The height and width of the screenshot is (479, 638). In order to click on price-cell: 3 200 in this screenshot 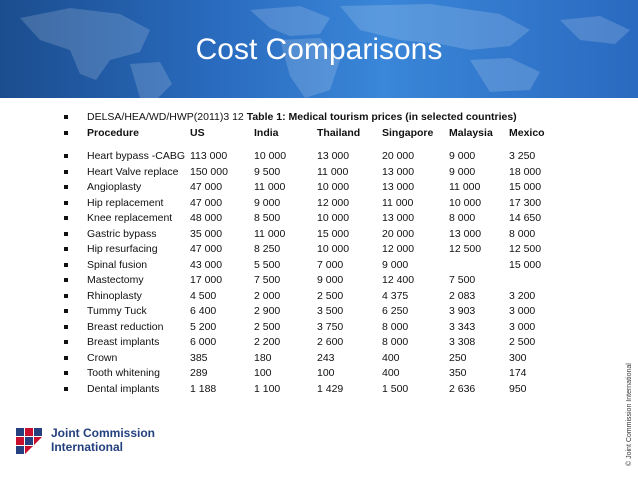, I will do `click(522, 295)`.